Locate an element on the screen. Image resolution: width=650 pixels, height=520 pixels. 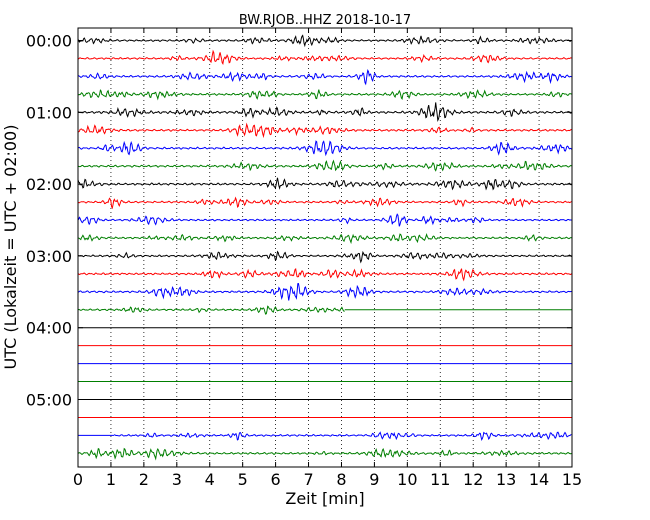
y-tick-label: 01:00 is located at coordinates (49, 112).